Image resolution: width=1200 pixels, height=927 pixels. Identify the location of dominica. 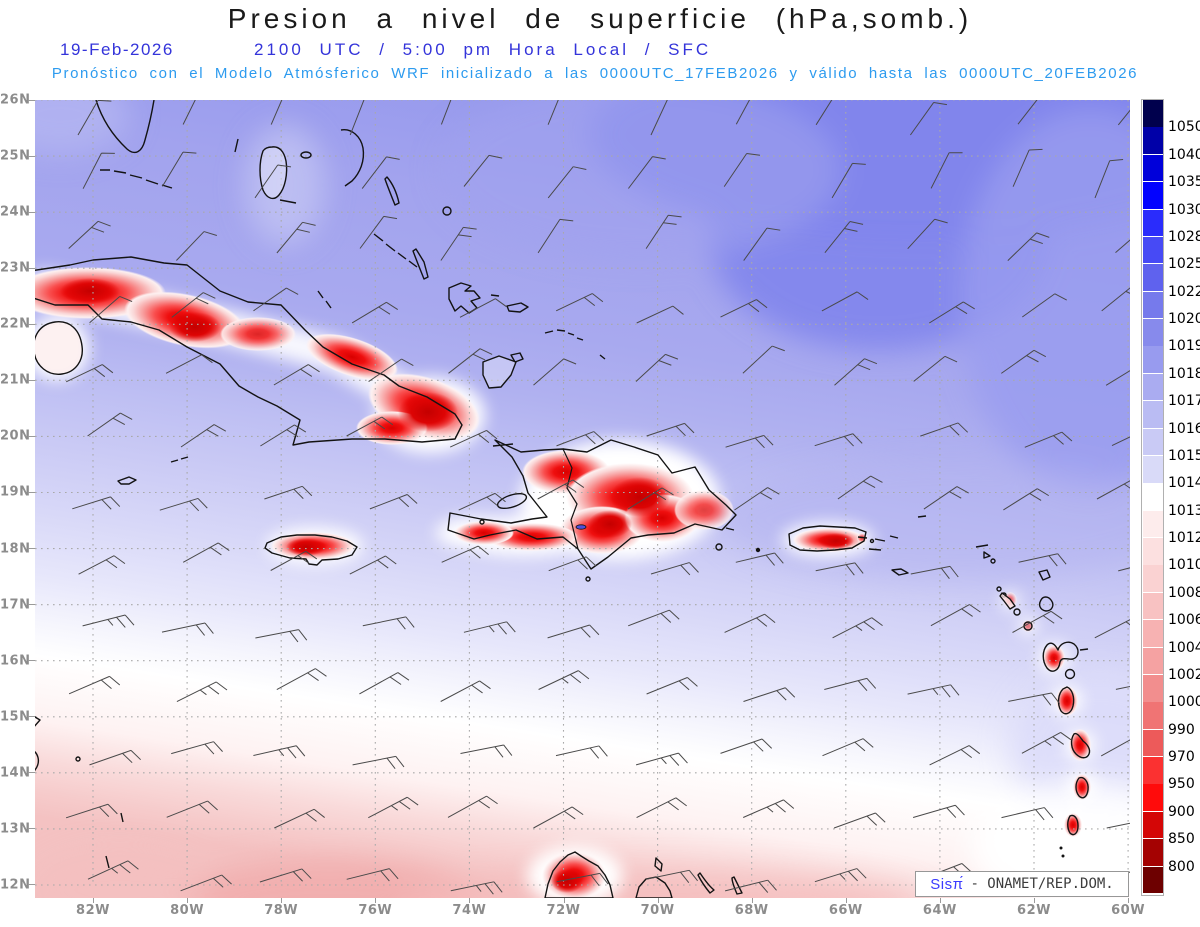
(1066, 700).